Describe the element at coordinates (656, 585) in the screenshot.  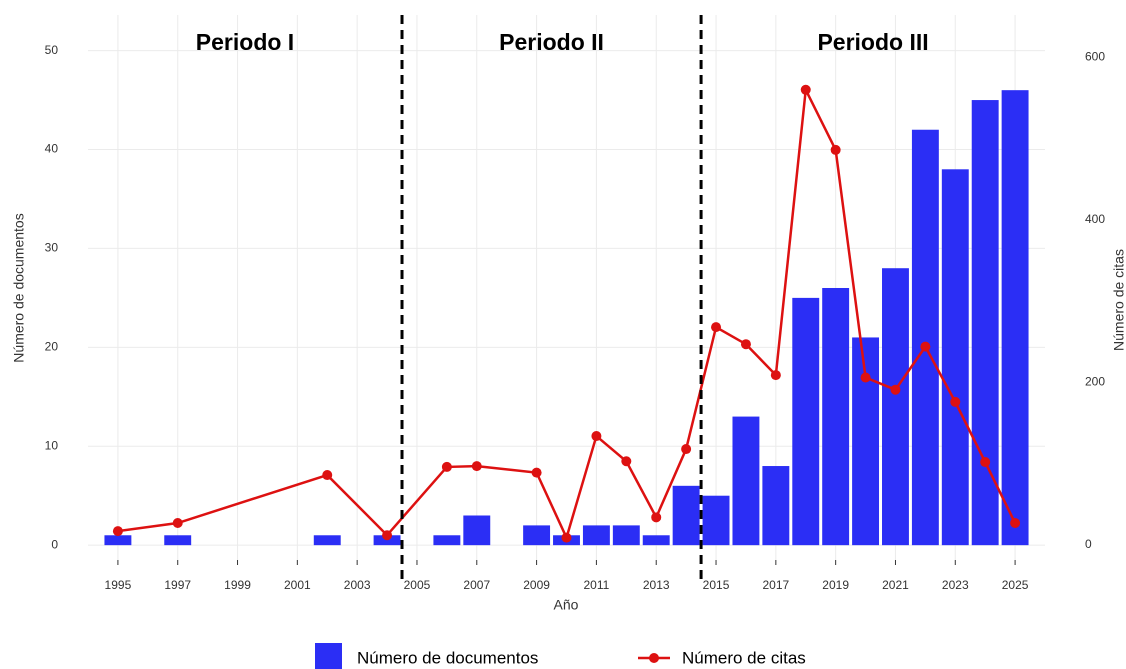
I see `x-tick-label: 2013` at that location.